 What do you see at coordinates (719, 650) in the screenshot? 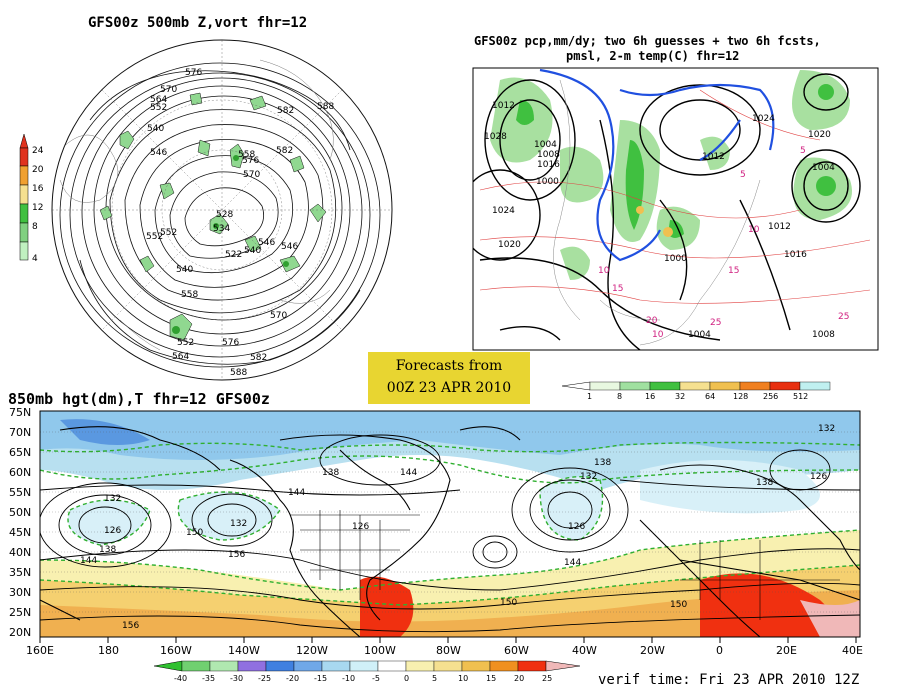
I see `lon-label: 0` at bounding box center [719, 650].